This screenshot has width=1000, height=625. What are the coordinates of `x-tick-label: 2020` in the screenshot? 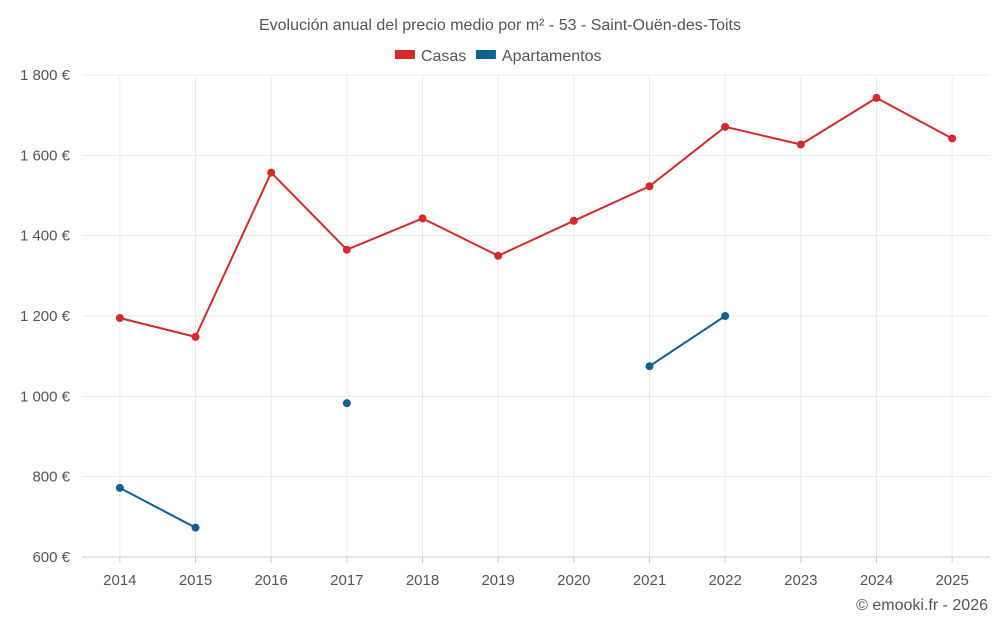 It's located at (573, 580).